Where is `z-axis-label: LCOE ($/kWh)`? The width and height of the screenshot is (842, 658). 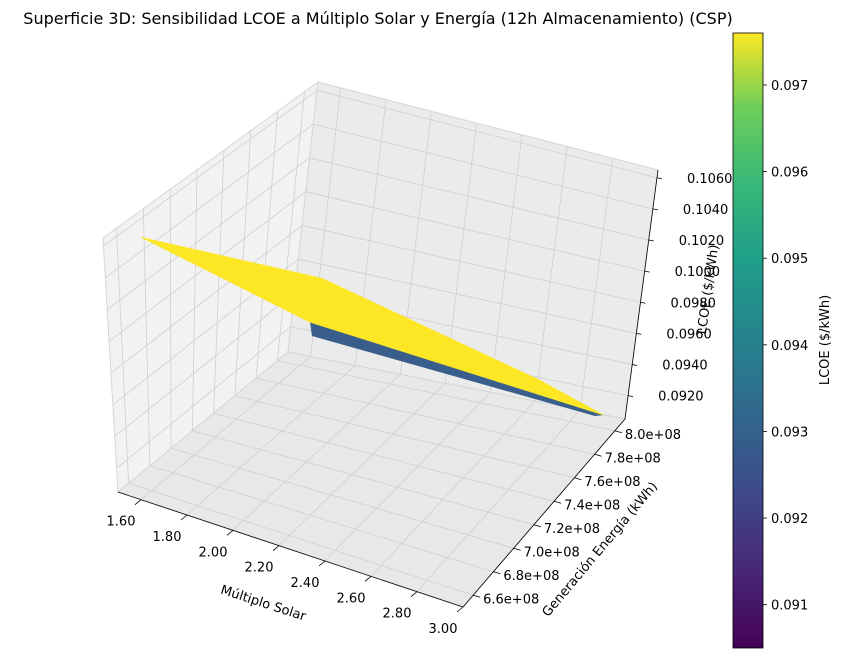 z-axis-label: LCOE ($/kWh) is located at coordinates (708, 290).